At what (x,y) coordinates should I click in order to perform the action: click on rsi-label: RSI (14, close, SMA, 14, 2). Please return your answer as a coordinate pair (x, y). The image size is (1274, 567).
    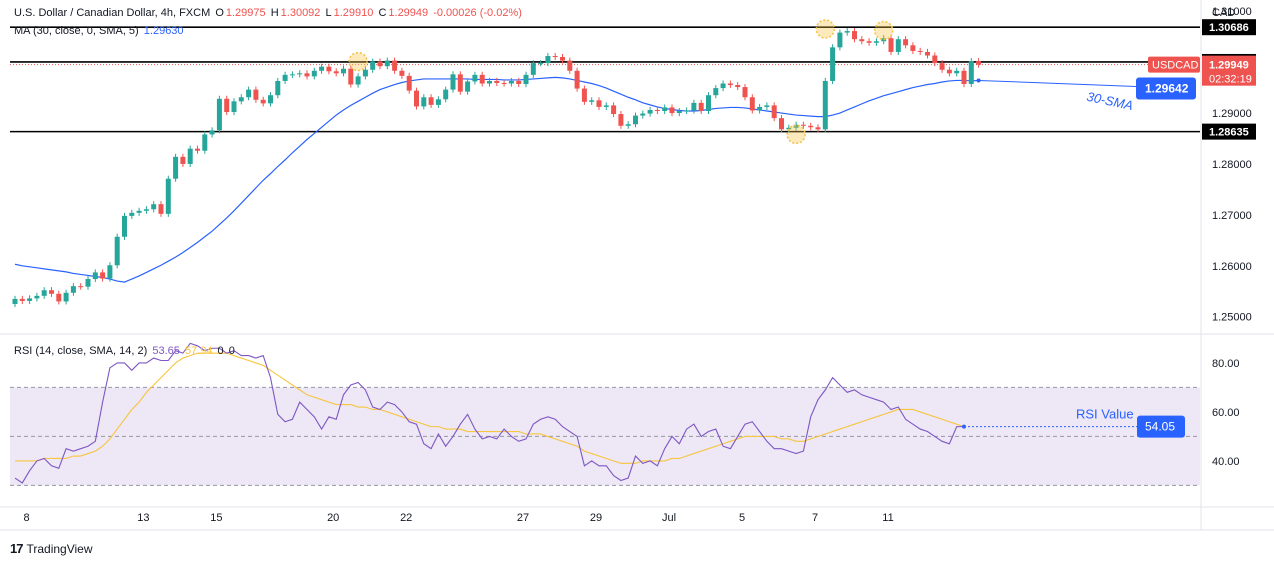
    Looking at the image, I should click on (81, 351).